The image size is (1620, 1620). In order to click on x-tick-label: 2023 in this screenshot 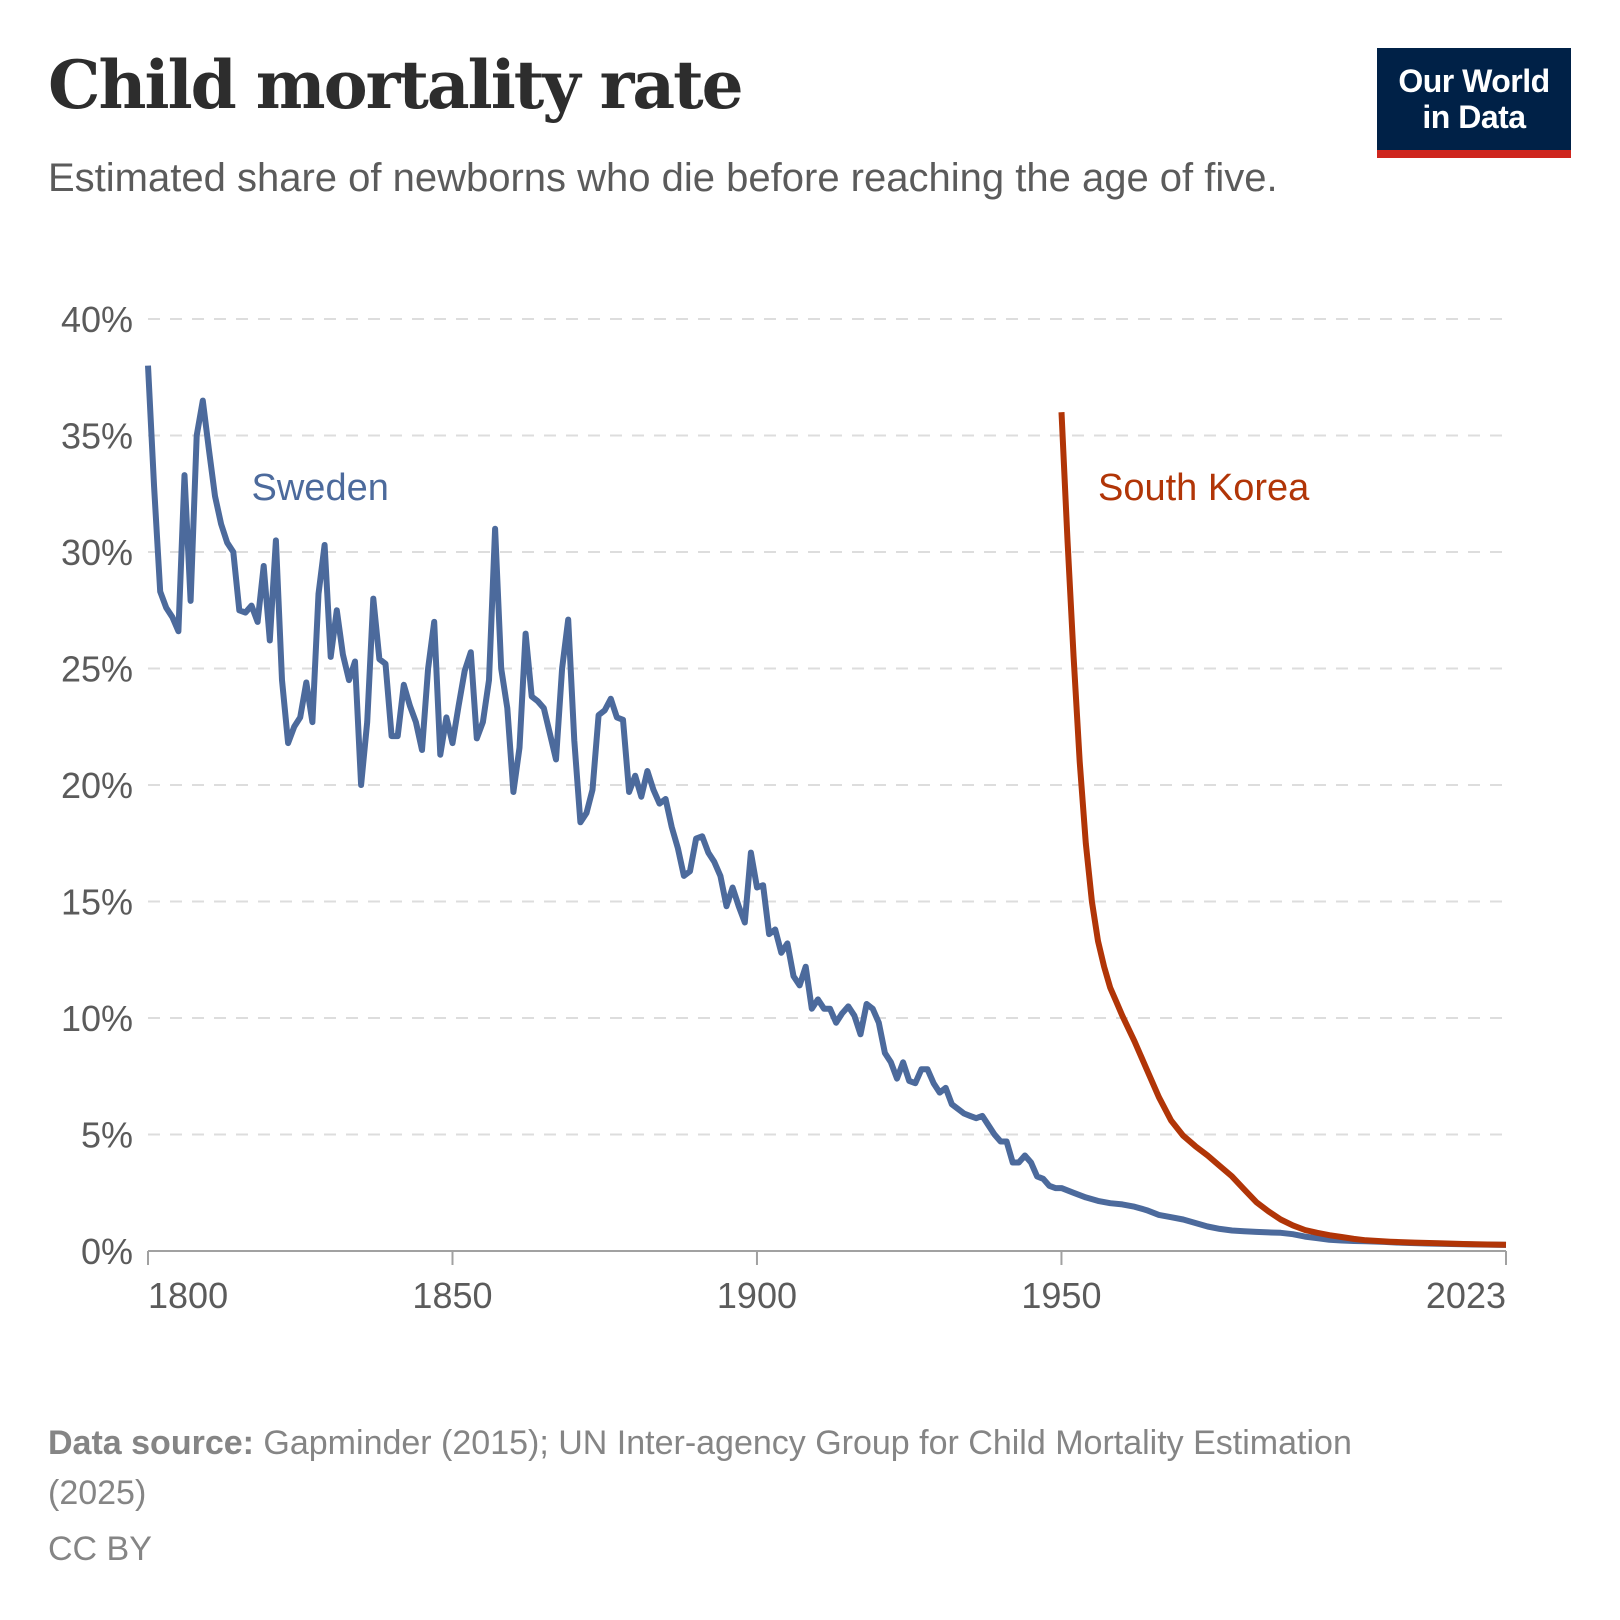, I will do `click(1466, 1295)`.